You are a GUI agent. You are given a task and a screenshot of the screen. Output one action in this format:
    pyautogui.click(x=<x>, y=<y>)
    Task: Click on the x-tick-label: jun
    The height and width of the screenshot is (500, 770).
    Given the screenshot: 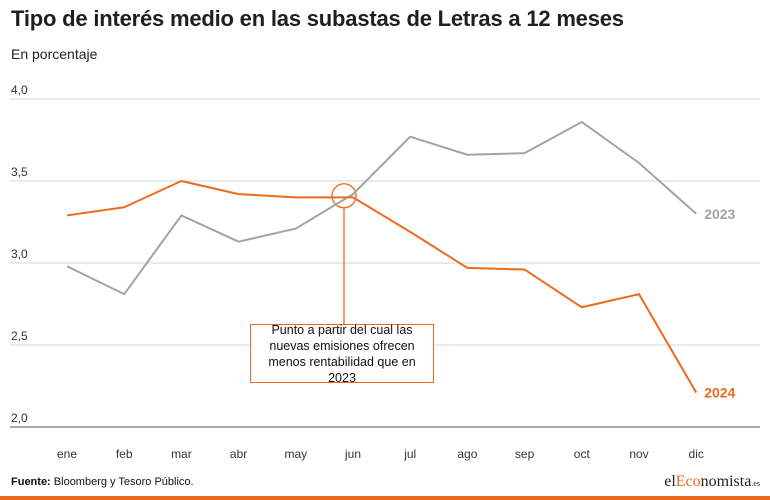 What is the action you would take?
    pyautogui.click(x=352, y=454)
    